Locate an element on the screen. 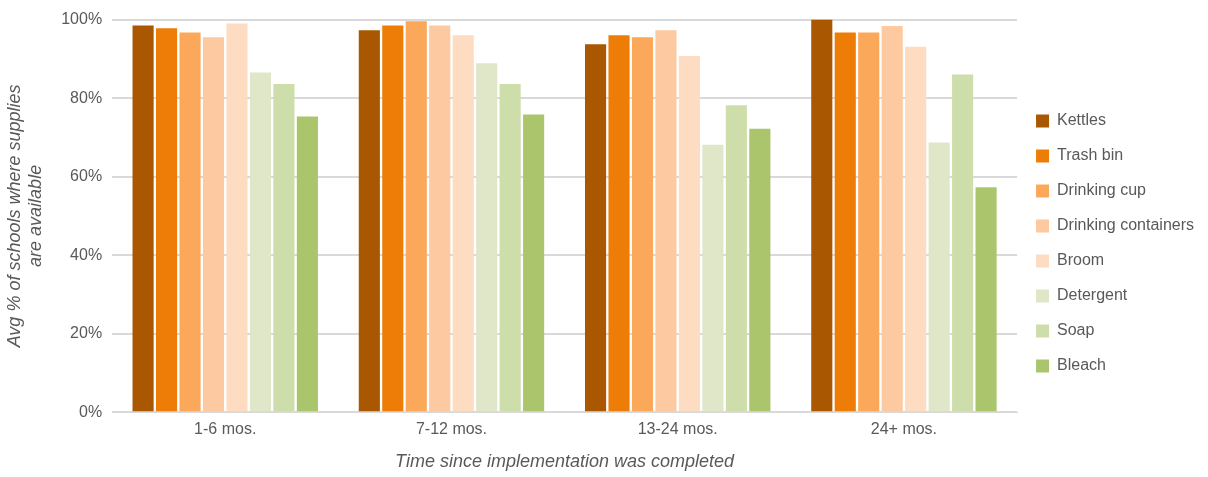  y-tick-label: 60% is located at coordinates (86, 176).